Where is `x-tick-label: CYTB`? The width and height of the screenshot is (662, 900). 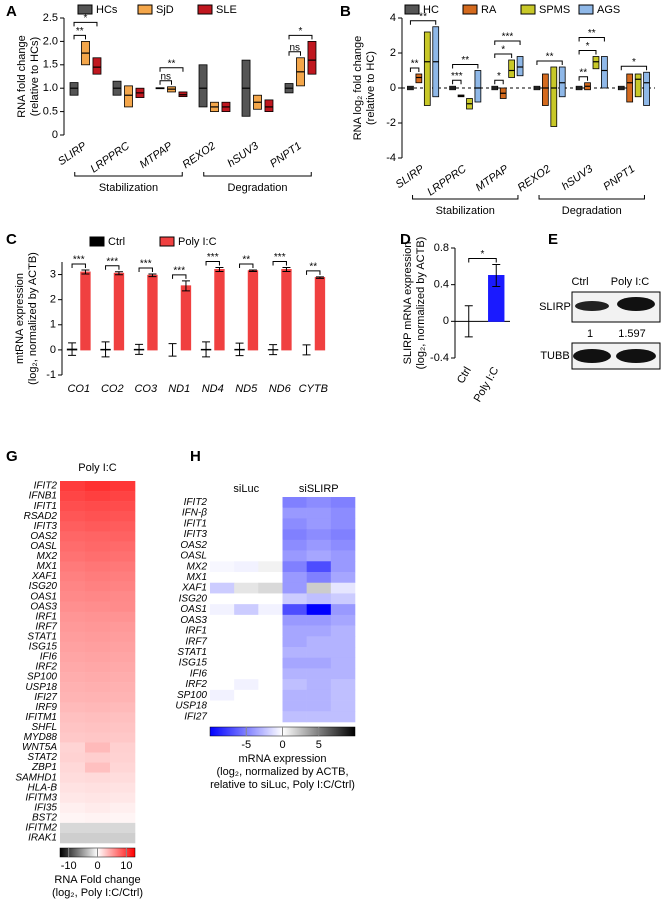 x-tick-label: CYTB is located at coordinates (313, 389).